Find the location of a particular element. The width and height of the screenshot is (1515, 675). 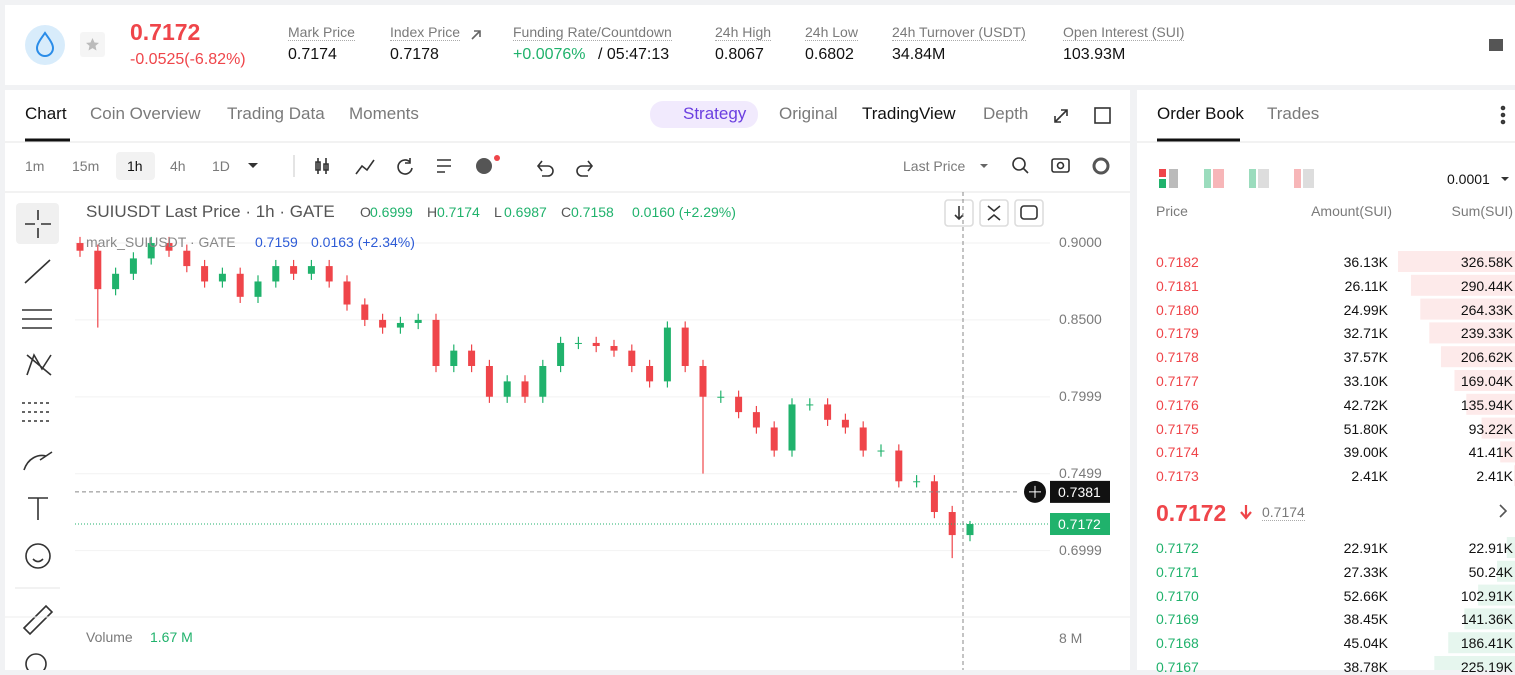

external-icon is located at coordinates (476, 35).